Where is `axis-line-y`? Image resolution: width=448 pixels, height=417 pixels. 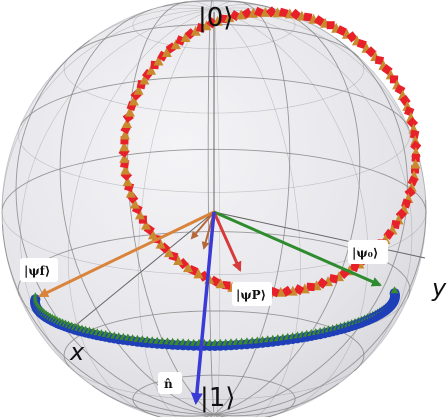
axis-line-y is located at coordinates (319, 235).